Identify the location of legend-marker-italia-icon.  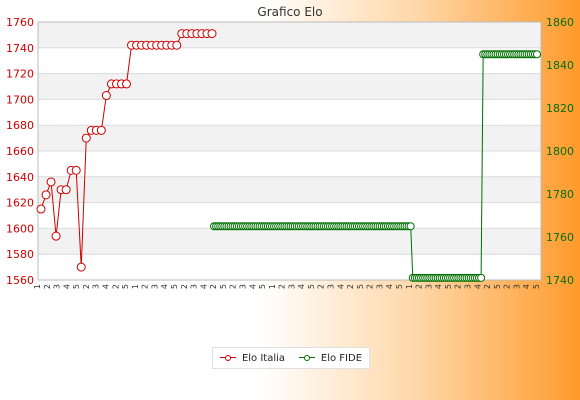
(227, 358).